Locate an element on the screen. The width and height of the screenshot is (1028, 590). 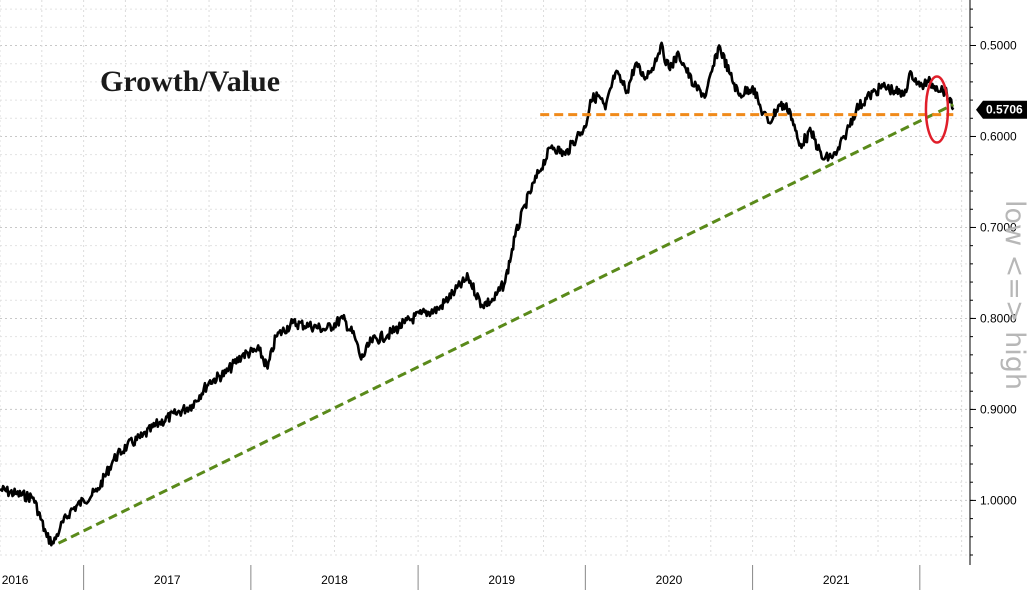
y-tick-label: 0.6000 is located at coordinates (998, 136).